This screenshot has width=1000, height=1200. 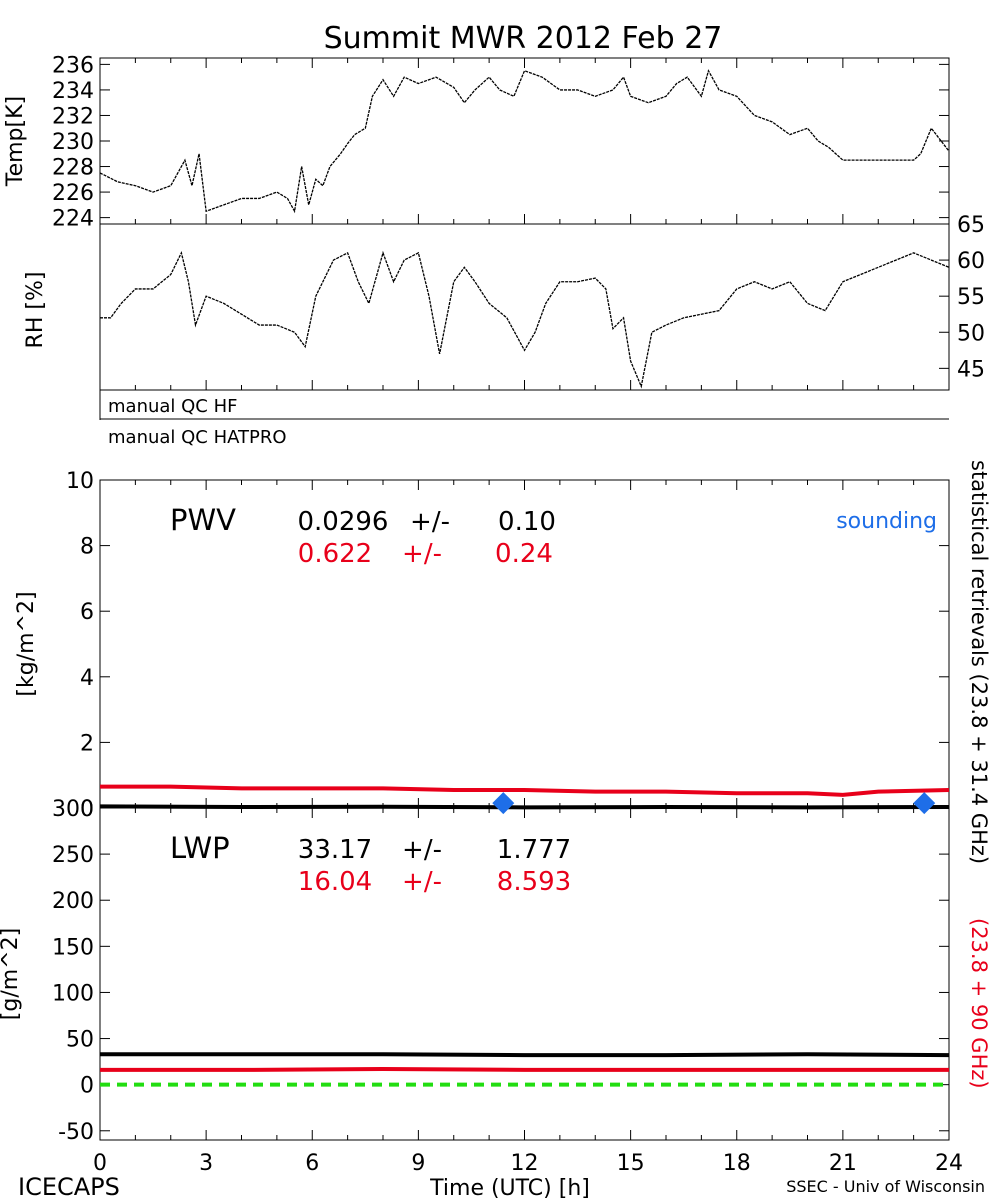 What do you see at coordinates (87, 547) in the screenshot?
I see `pwv-ytick-label: 8` at bounding box center [87, 547].